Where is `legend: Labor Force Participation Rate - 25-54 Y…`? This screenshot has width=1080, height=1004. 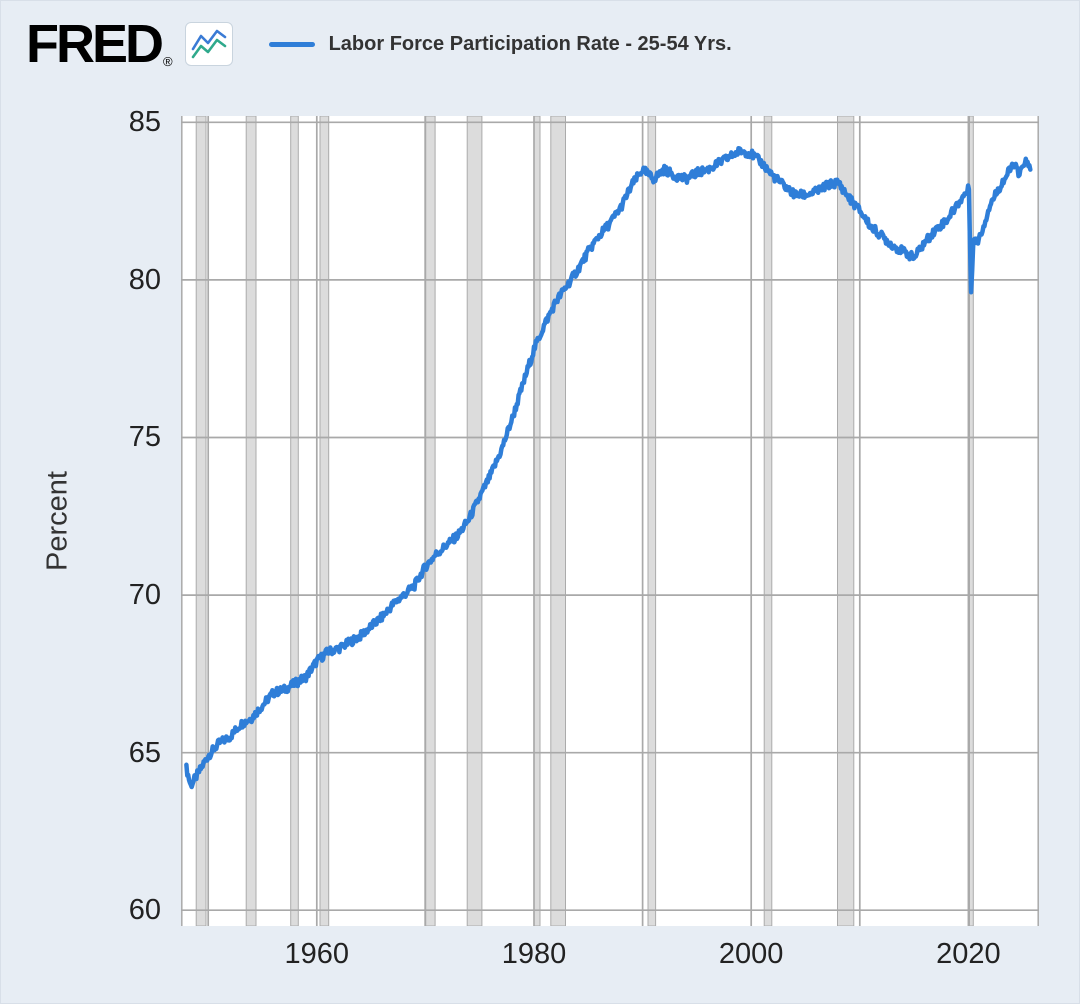 legend: Labor Force Participation Rate - 25-54 Y… is located at coordinates (500, 44).